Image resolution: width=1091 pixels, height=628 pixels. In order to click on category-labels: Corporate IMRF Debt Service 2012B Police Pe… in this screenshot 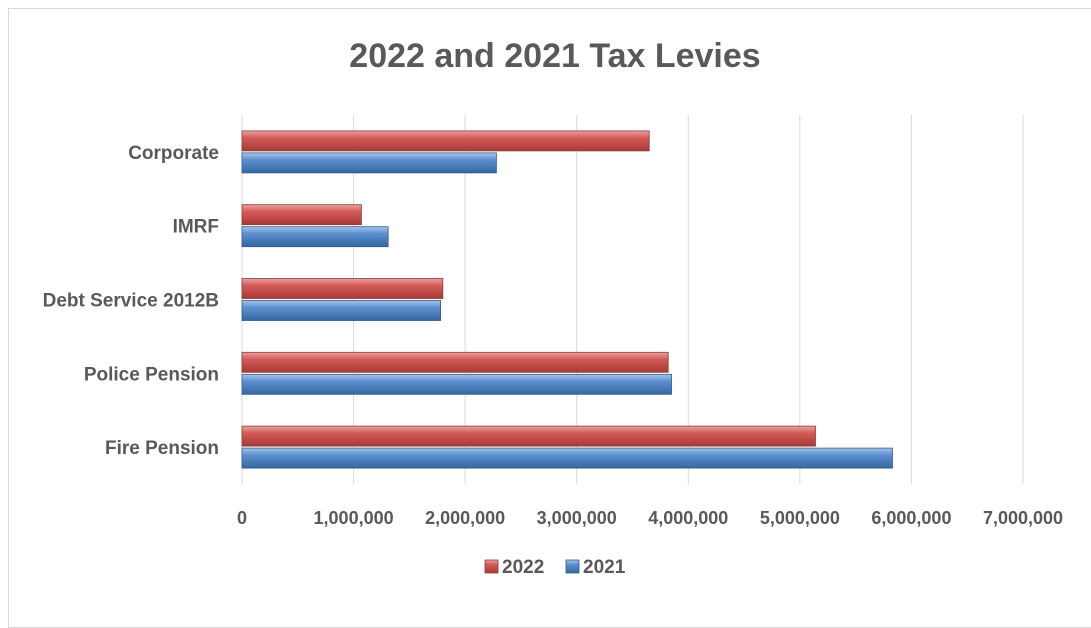, I will do `click(131, 301)`.